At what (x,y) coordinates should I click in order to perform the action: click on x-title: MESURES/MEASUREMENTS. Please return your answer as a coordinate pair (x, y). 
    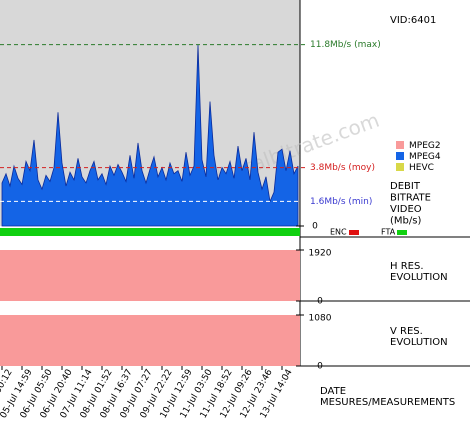
    Looking at the image, I should click on (387, 402).